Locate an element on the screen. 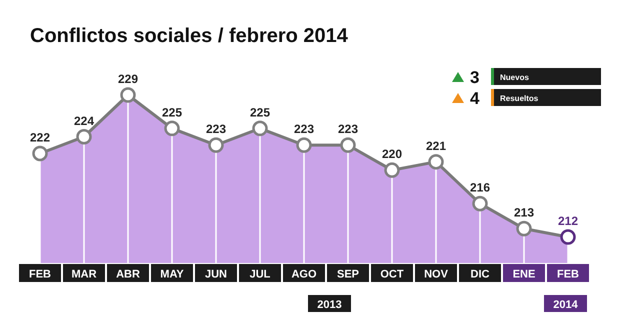  data-label: 213 is located at coordinates (524, 213).